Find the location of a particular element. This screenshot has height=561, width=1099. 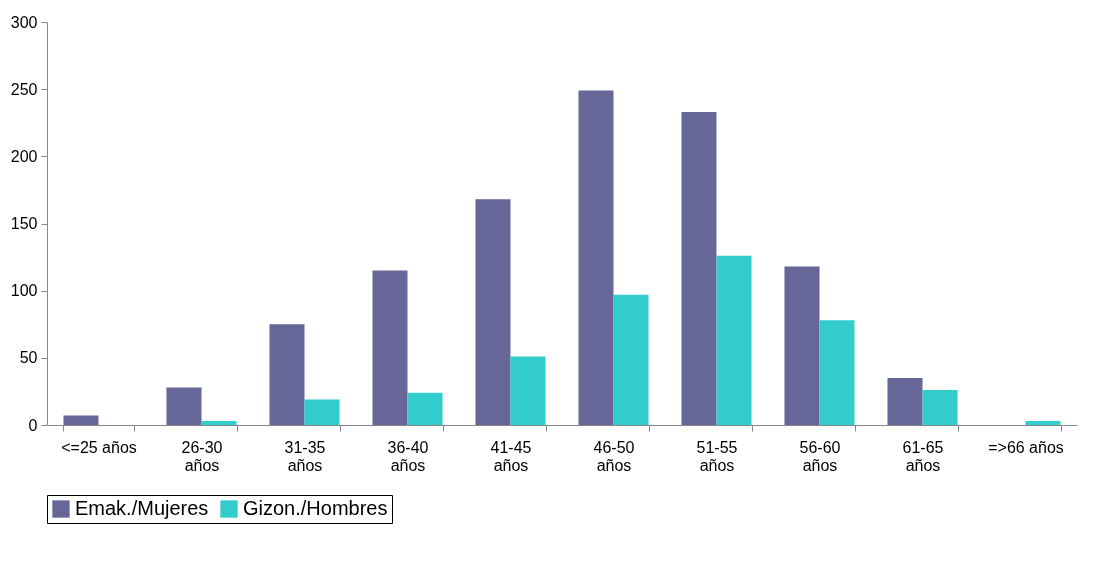

x-tick-label: 61-65 años is located at coordinates (923, 456).